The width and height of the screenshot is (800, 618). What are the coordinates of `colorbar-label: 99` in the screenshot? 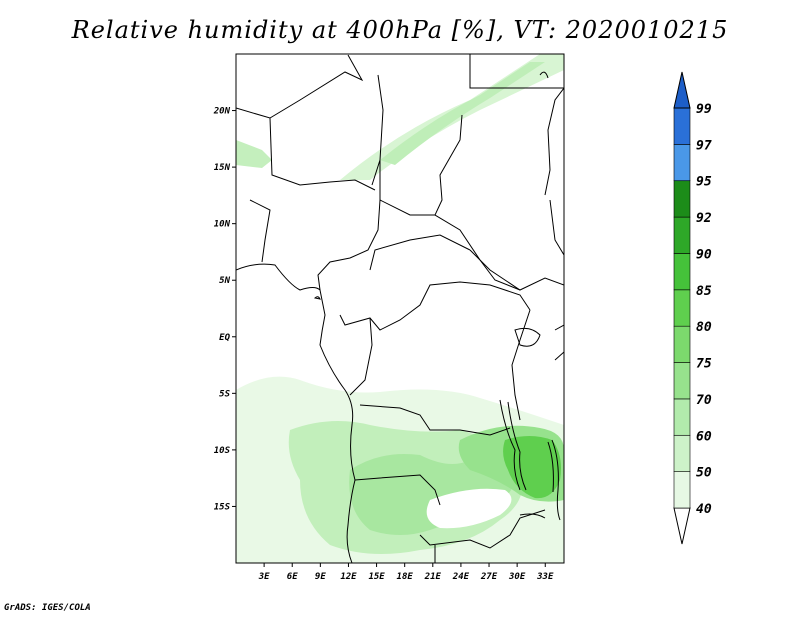 It's located at (704, 109).